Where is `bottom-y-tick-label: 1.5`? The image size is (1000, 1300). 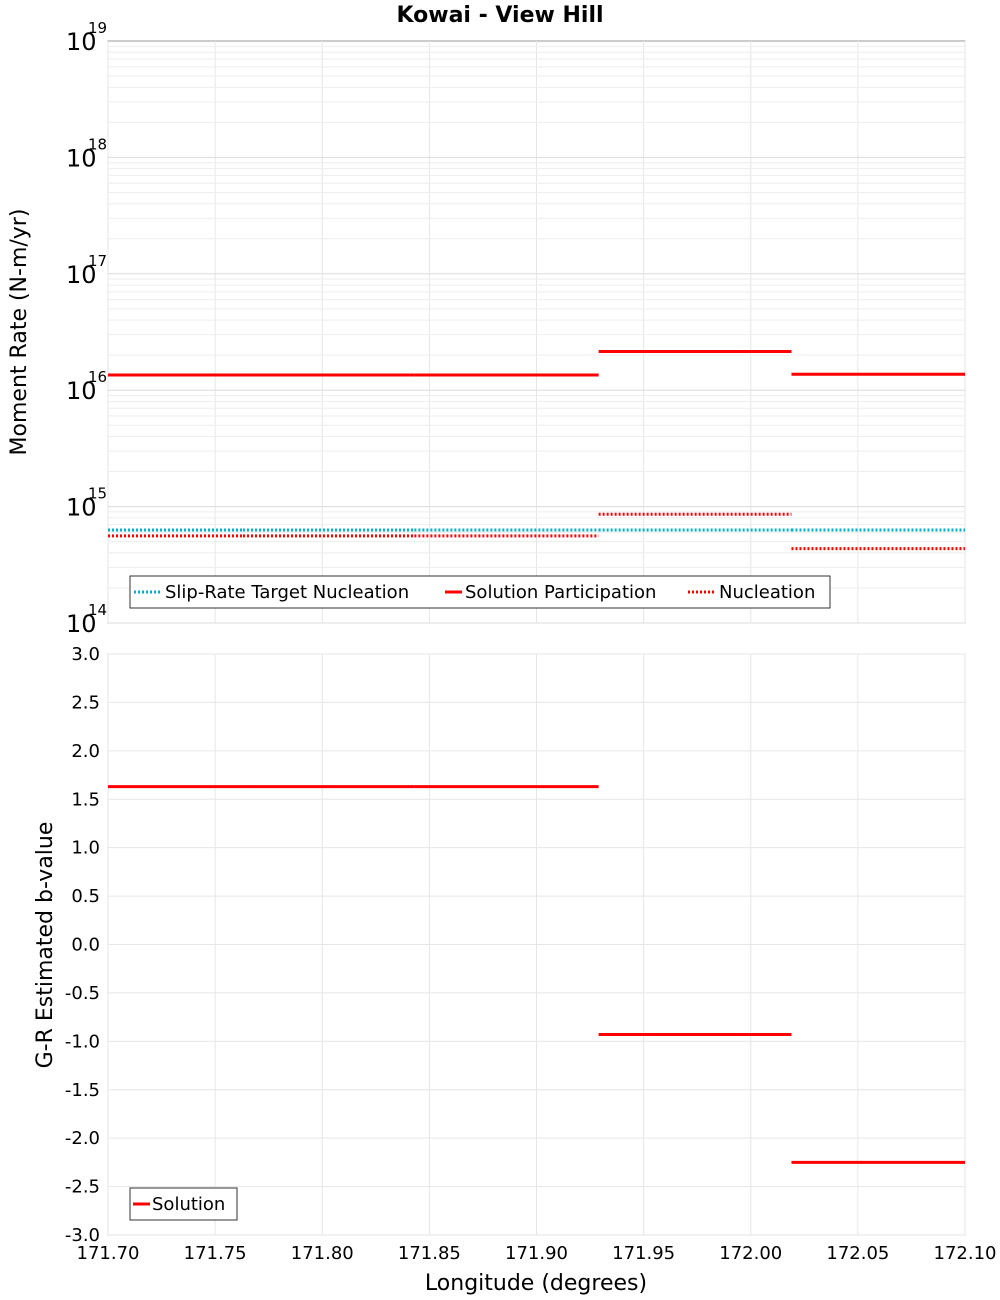
bottom-y-tick-label: 1.5 is located at coordinates (85, 799).